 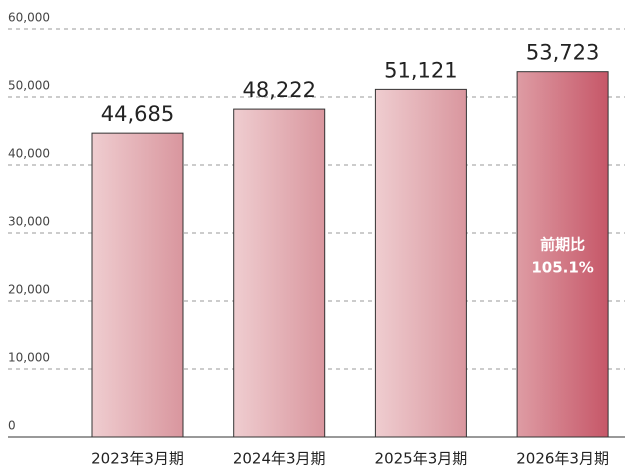 What do you see at coordinates (29, 290) in the screenshot?
I see `y-tick-label: 20,000` at bounding box center [29, 290].